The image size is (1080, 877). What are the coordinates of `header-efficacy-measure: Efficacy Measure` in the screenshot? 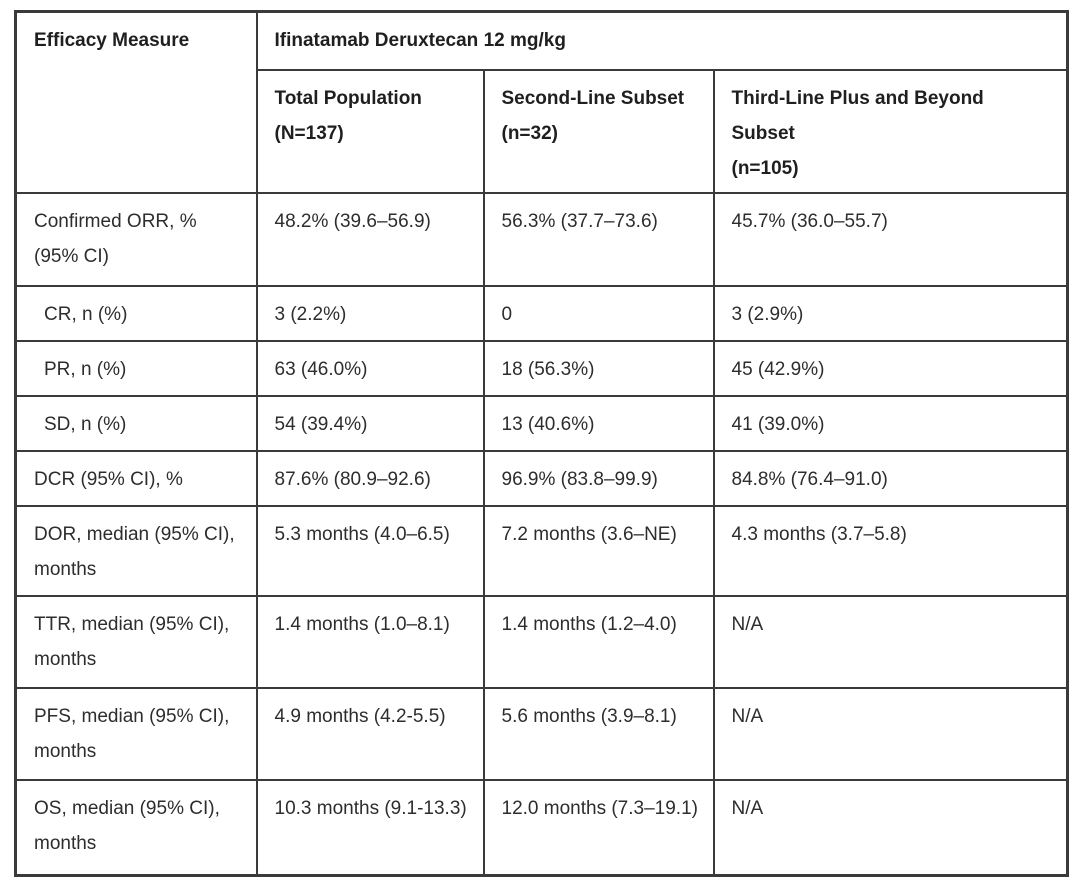 It's located at (136, 102).